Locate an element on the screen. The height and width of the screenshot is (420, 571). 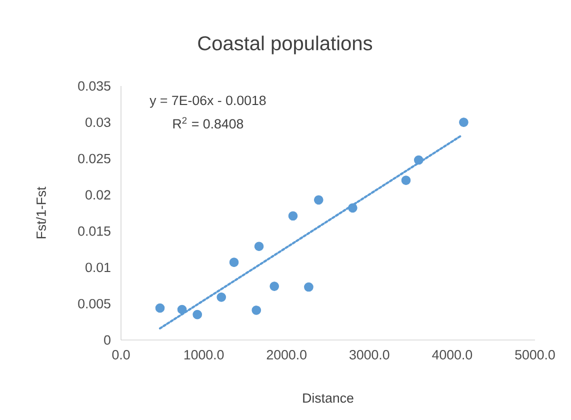
y-tick-label: 0.015 is located at coordinates (94, 231).